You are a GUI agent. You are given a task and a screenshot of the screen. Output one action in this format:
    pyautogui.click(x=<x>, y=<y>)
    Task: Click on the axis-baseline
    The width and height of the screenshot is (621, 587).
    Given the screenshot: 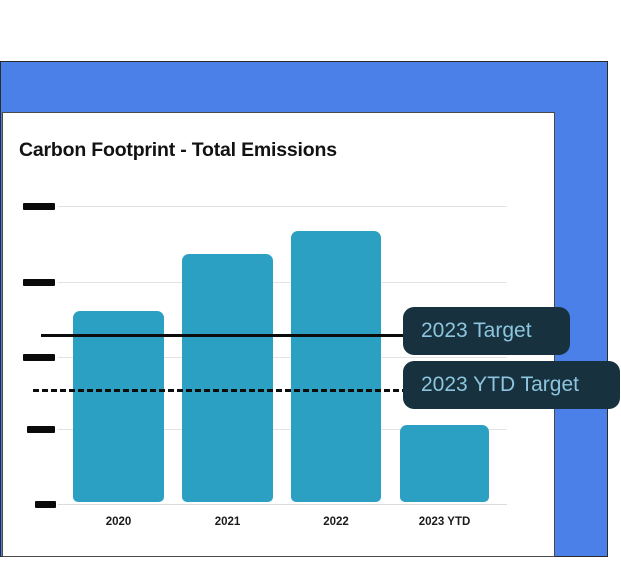 What is the action you would take?
    pyautogui.click(x=282, y=504)
    